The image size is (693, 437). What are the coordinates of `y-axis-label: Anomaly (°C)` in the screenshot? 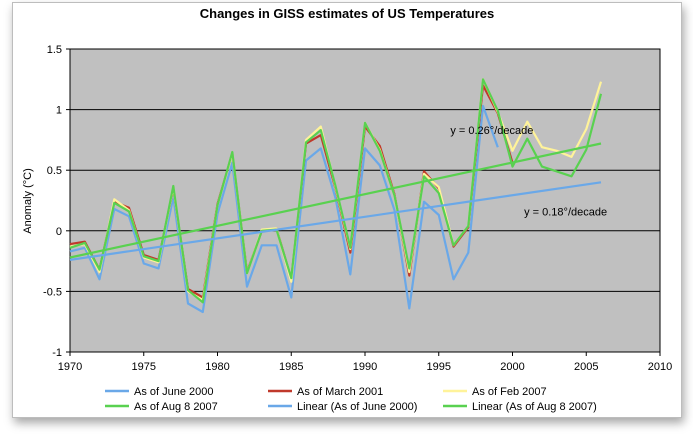 It's located at (28, 201).